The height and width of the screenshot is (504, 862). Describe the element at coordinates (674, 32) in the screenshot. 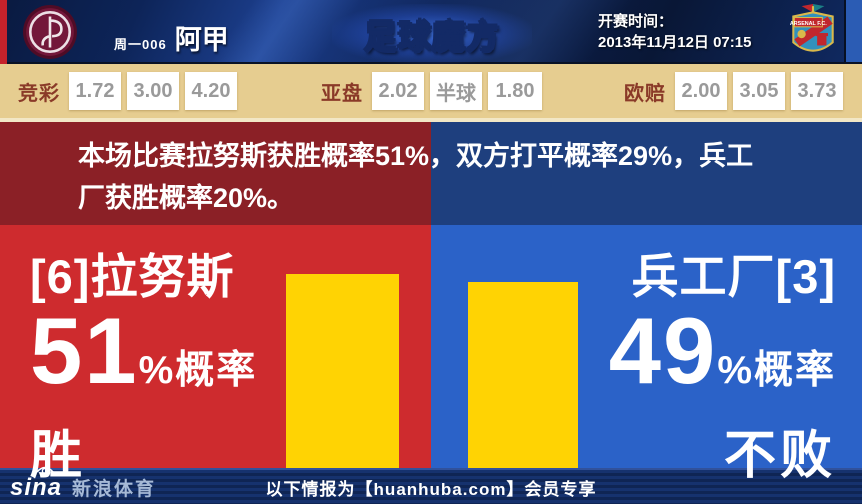

I see `kickoff-time-block: 开赛时间： 2013年11月12日 07:15` at that location.